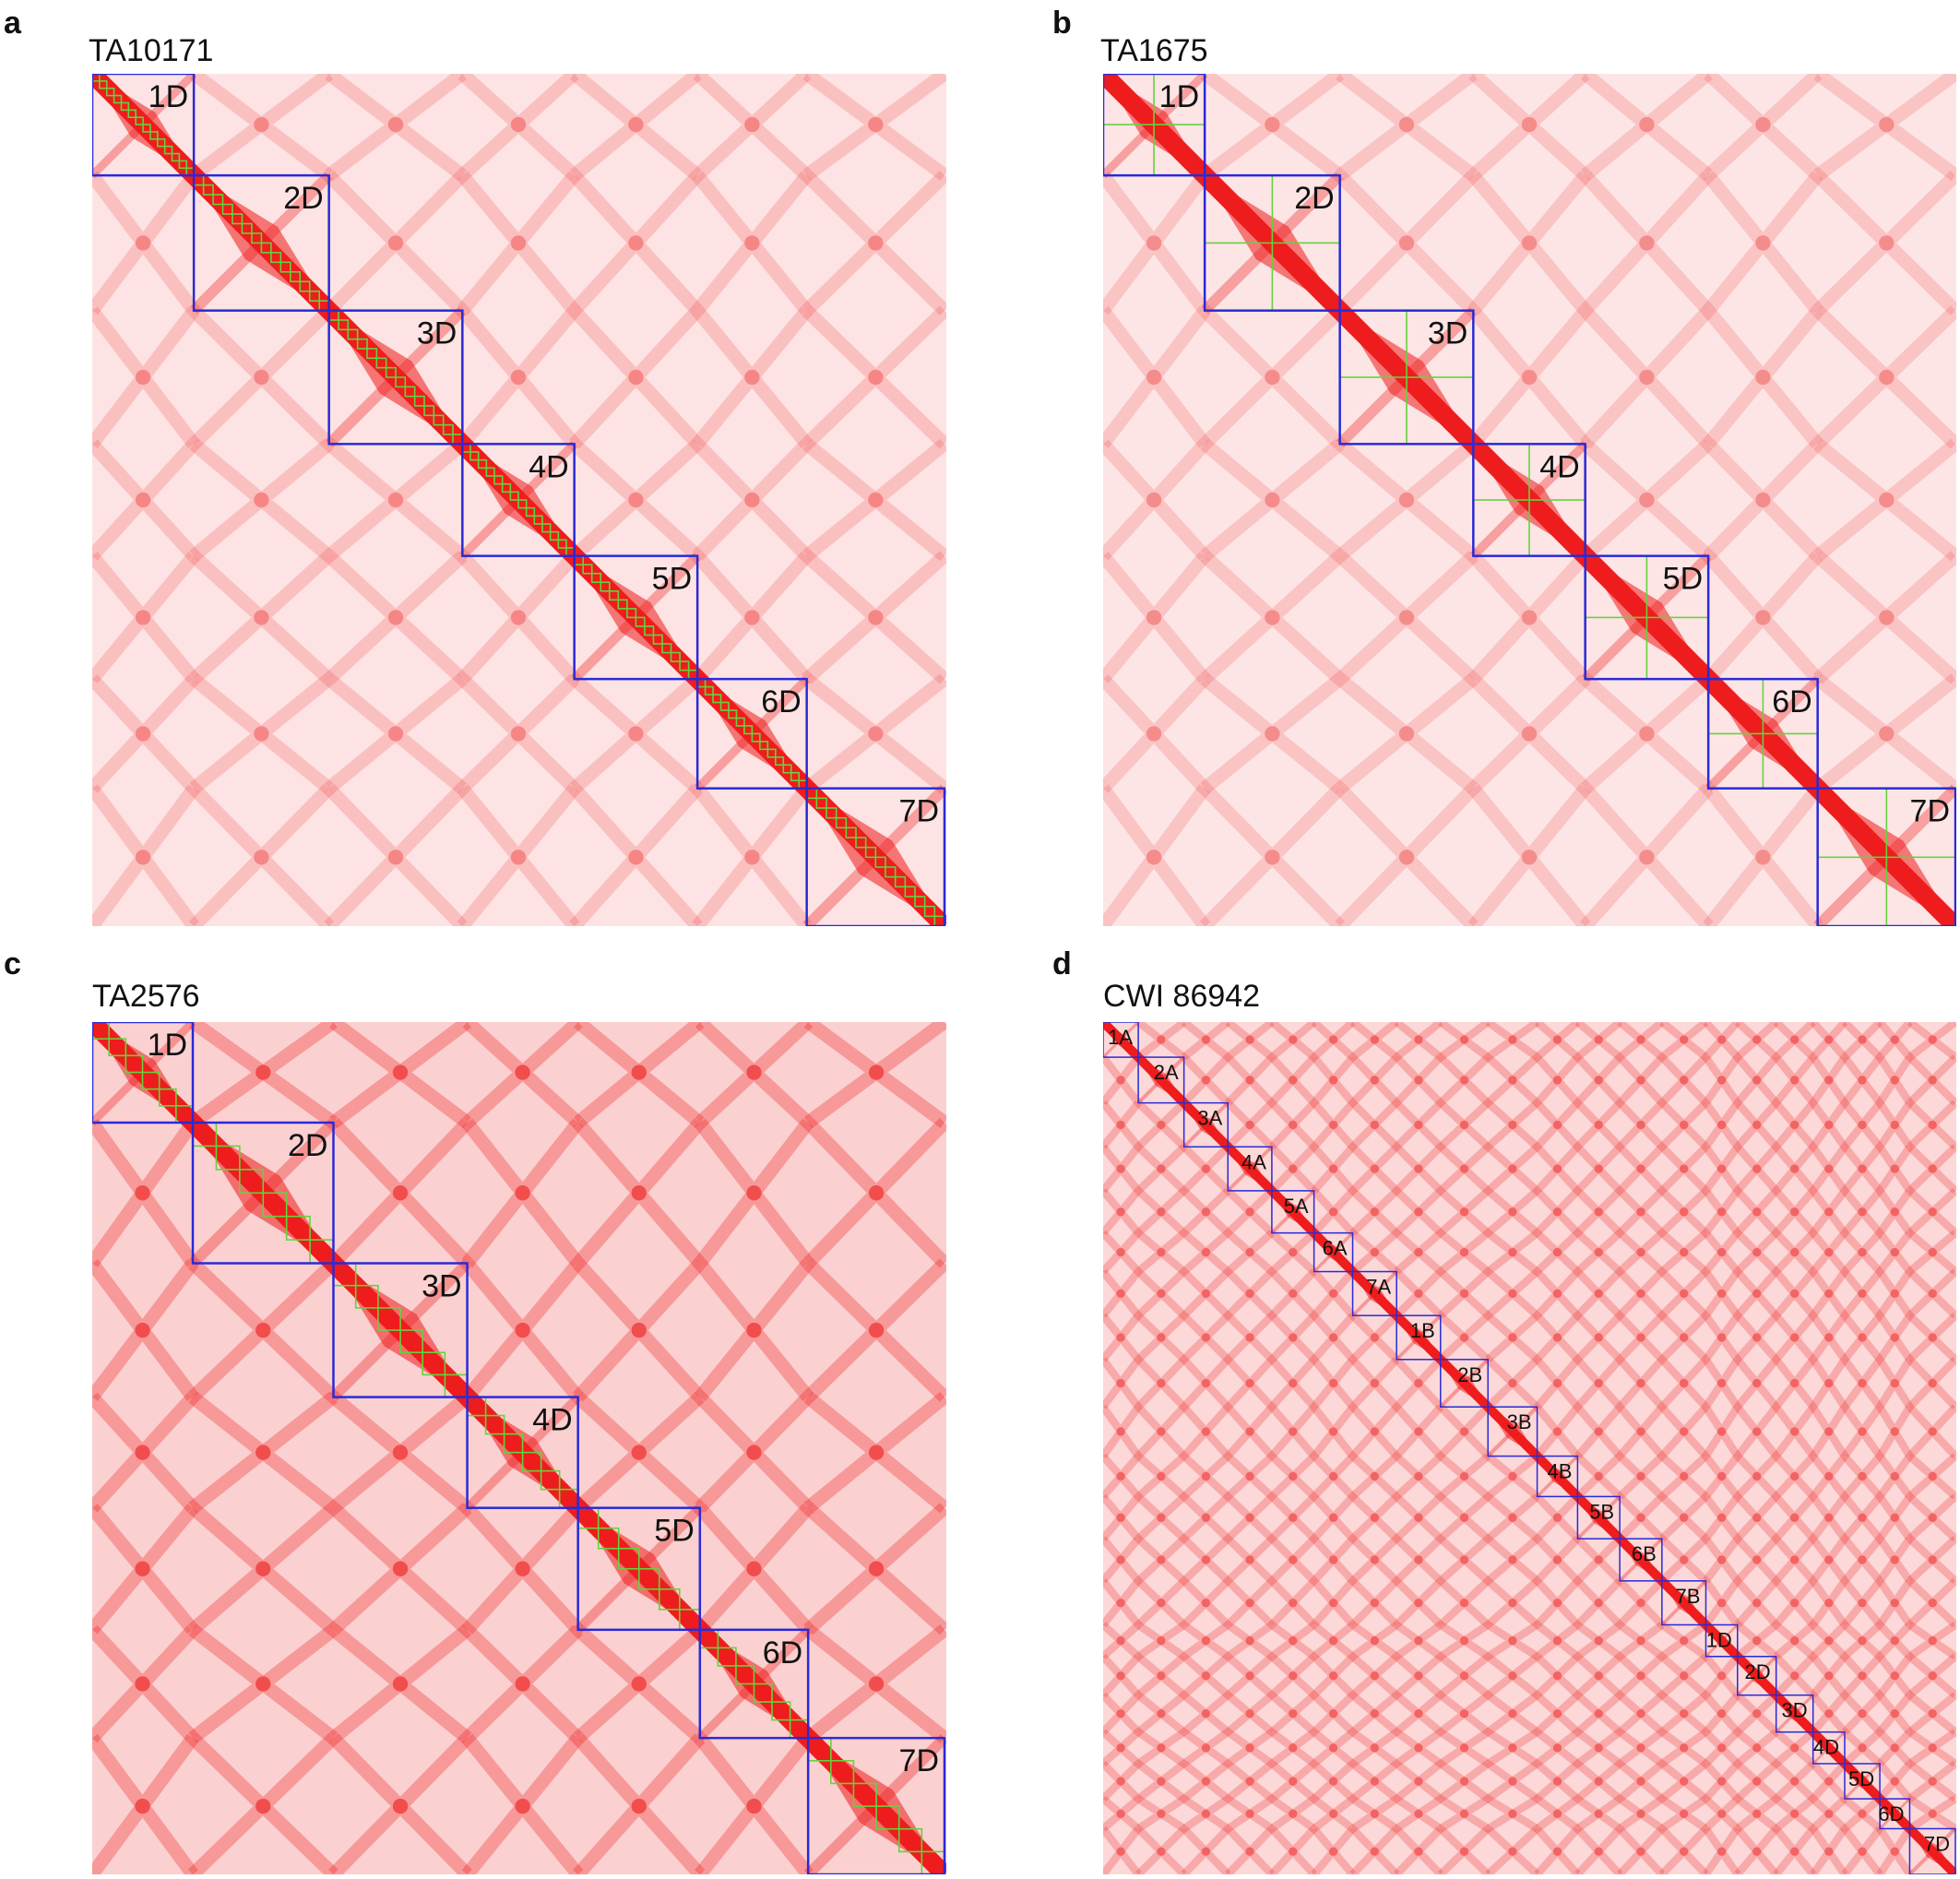  What do you see at coordinates (1937, 1843) in the screenshot?
I see `chromosome-label: 7D` at bounding box center [1937, 1843].